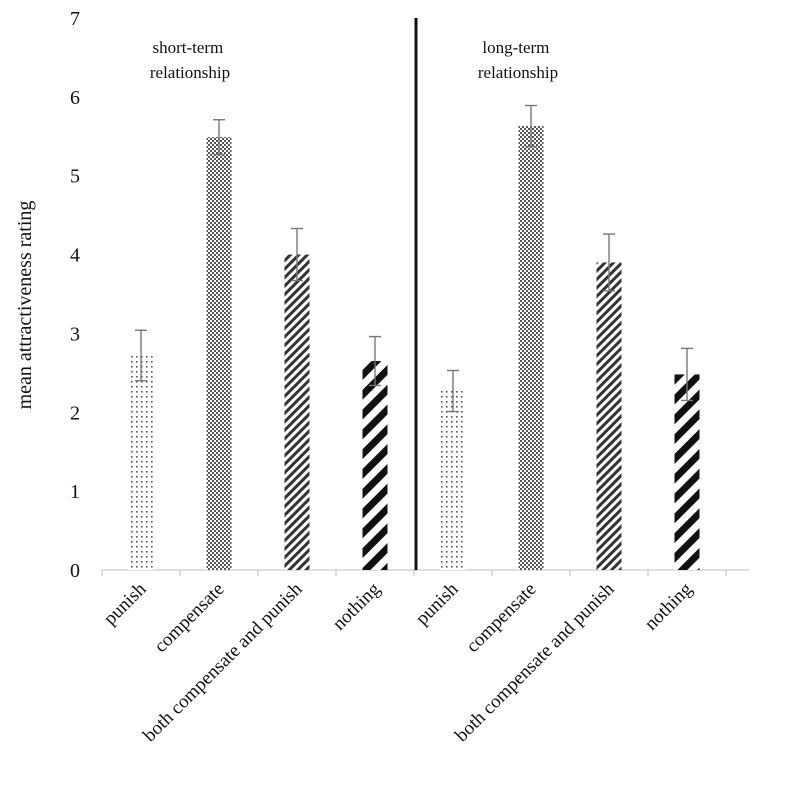 This screenshot has width=796, height=791. I want to click on y-tick-label: 1, so click(75, 492).